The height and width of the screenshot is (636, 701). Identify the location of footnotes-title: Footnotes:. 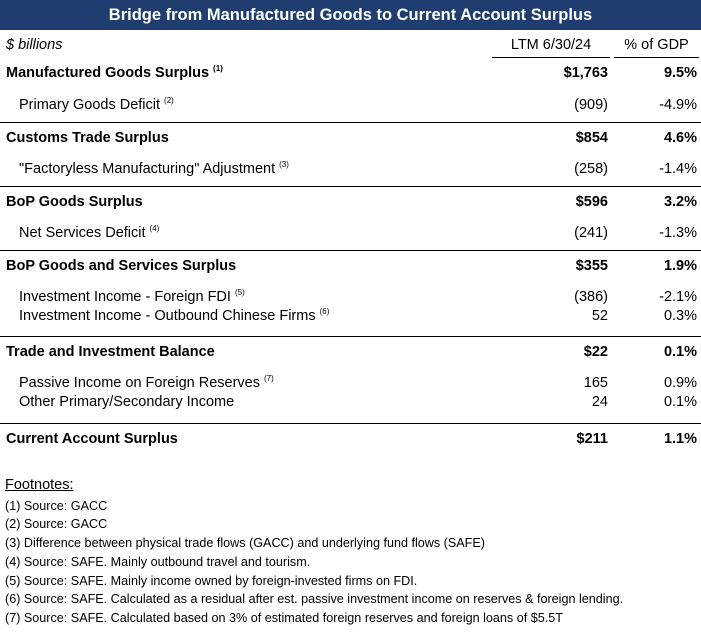
(39, 485).